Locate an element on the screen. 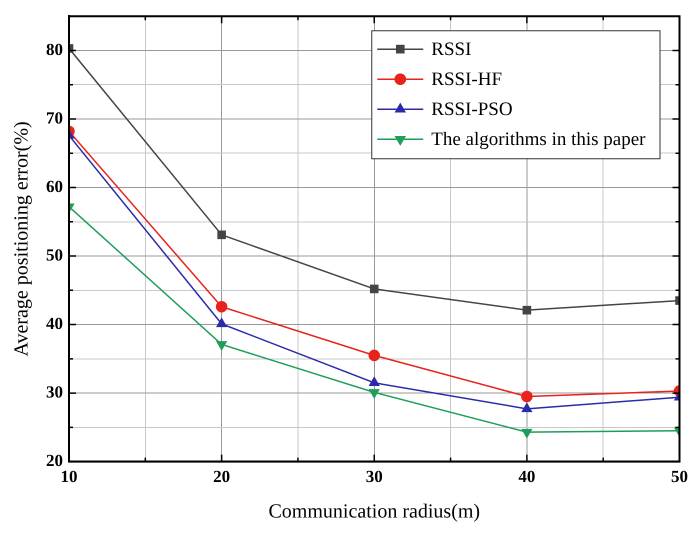 The width and height of the screenshot is (694, 534). y-tick-label: 20 is located at coordinates (54, 460).